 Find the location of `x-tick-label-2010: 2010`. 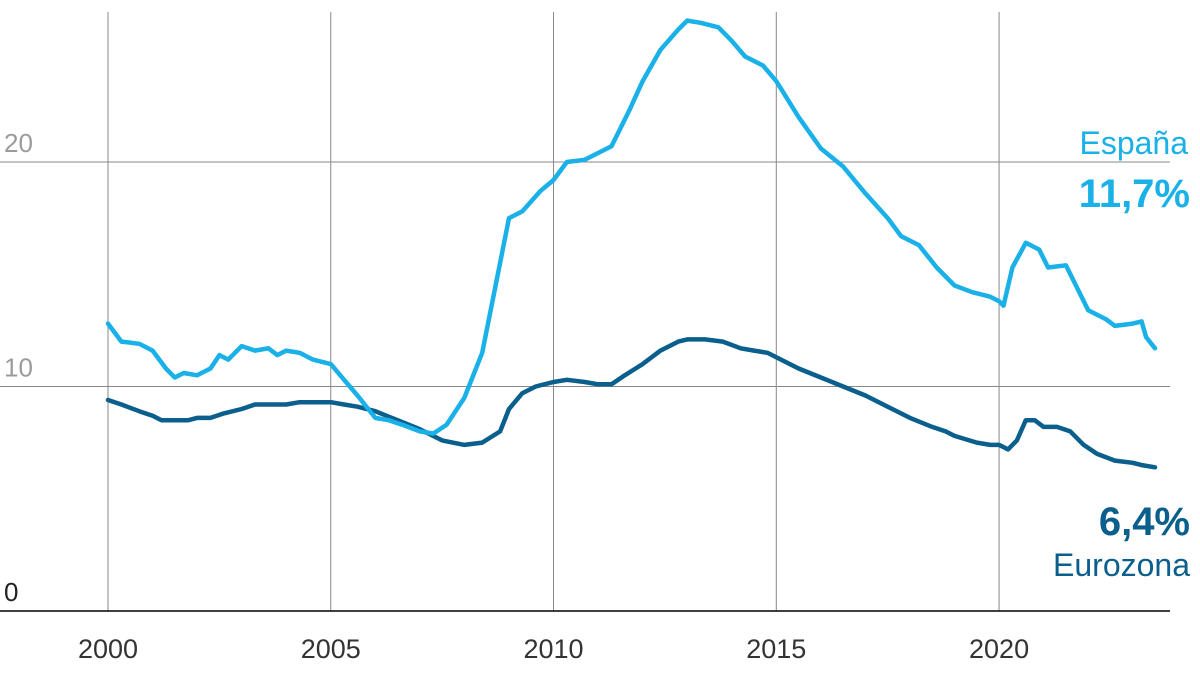

x-tick-label-2010: 2010 is located at coordinates (553, 649).